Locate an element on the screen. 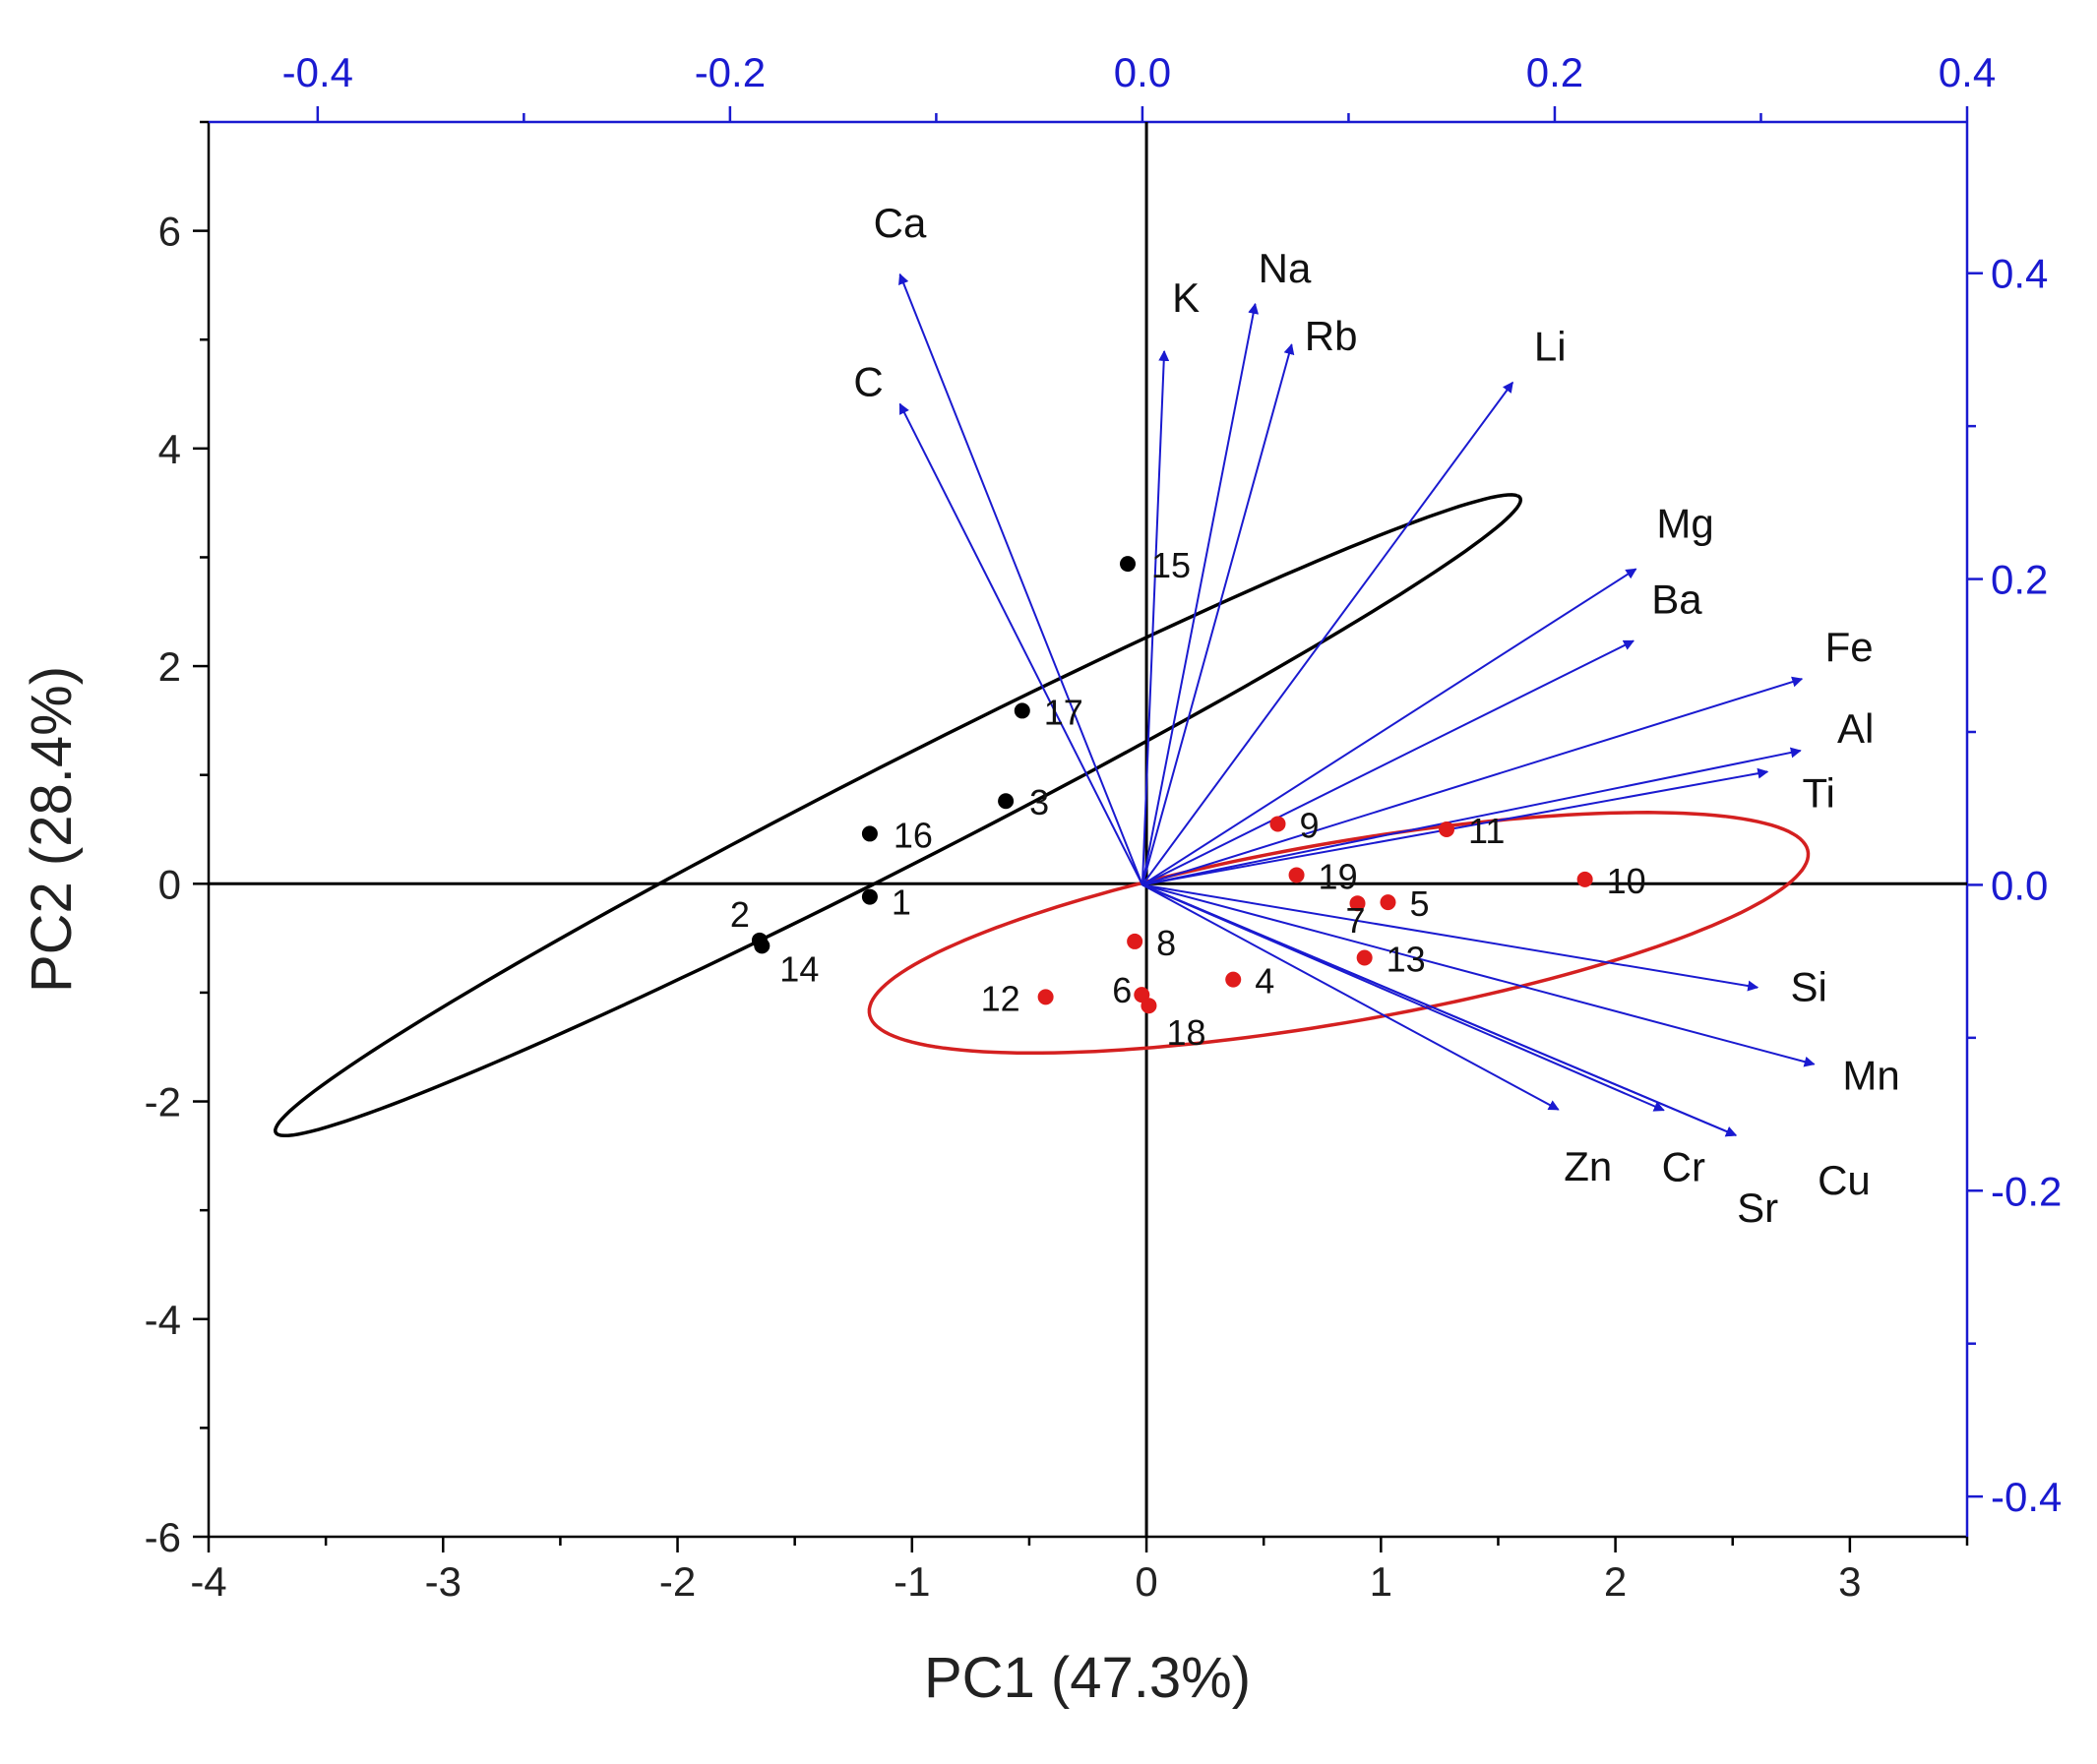  loading-label-si: Si is located at coordinates (1808, 987).